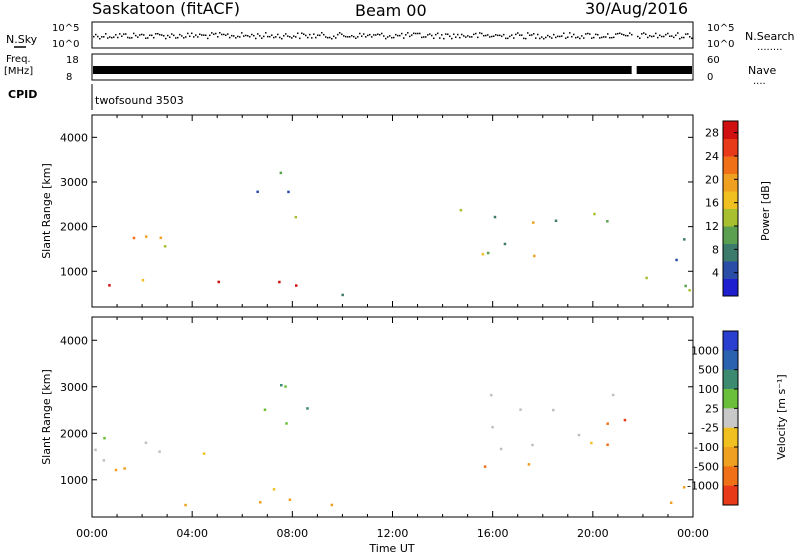 The image size is (800, 558). I want to click on y-tick-label: 2000, so click(74, 433).